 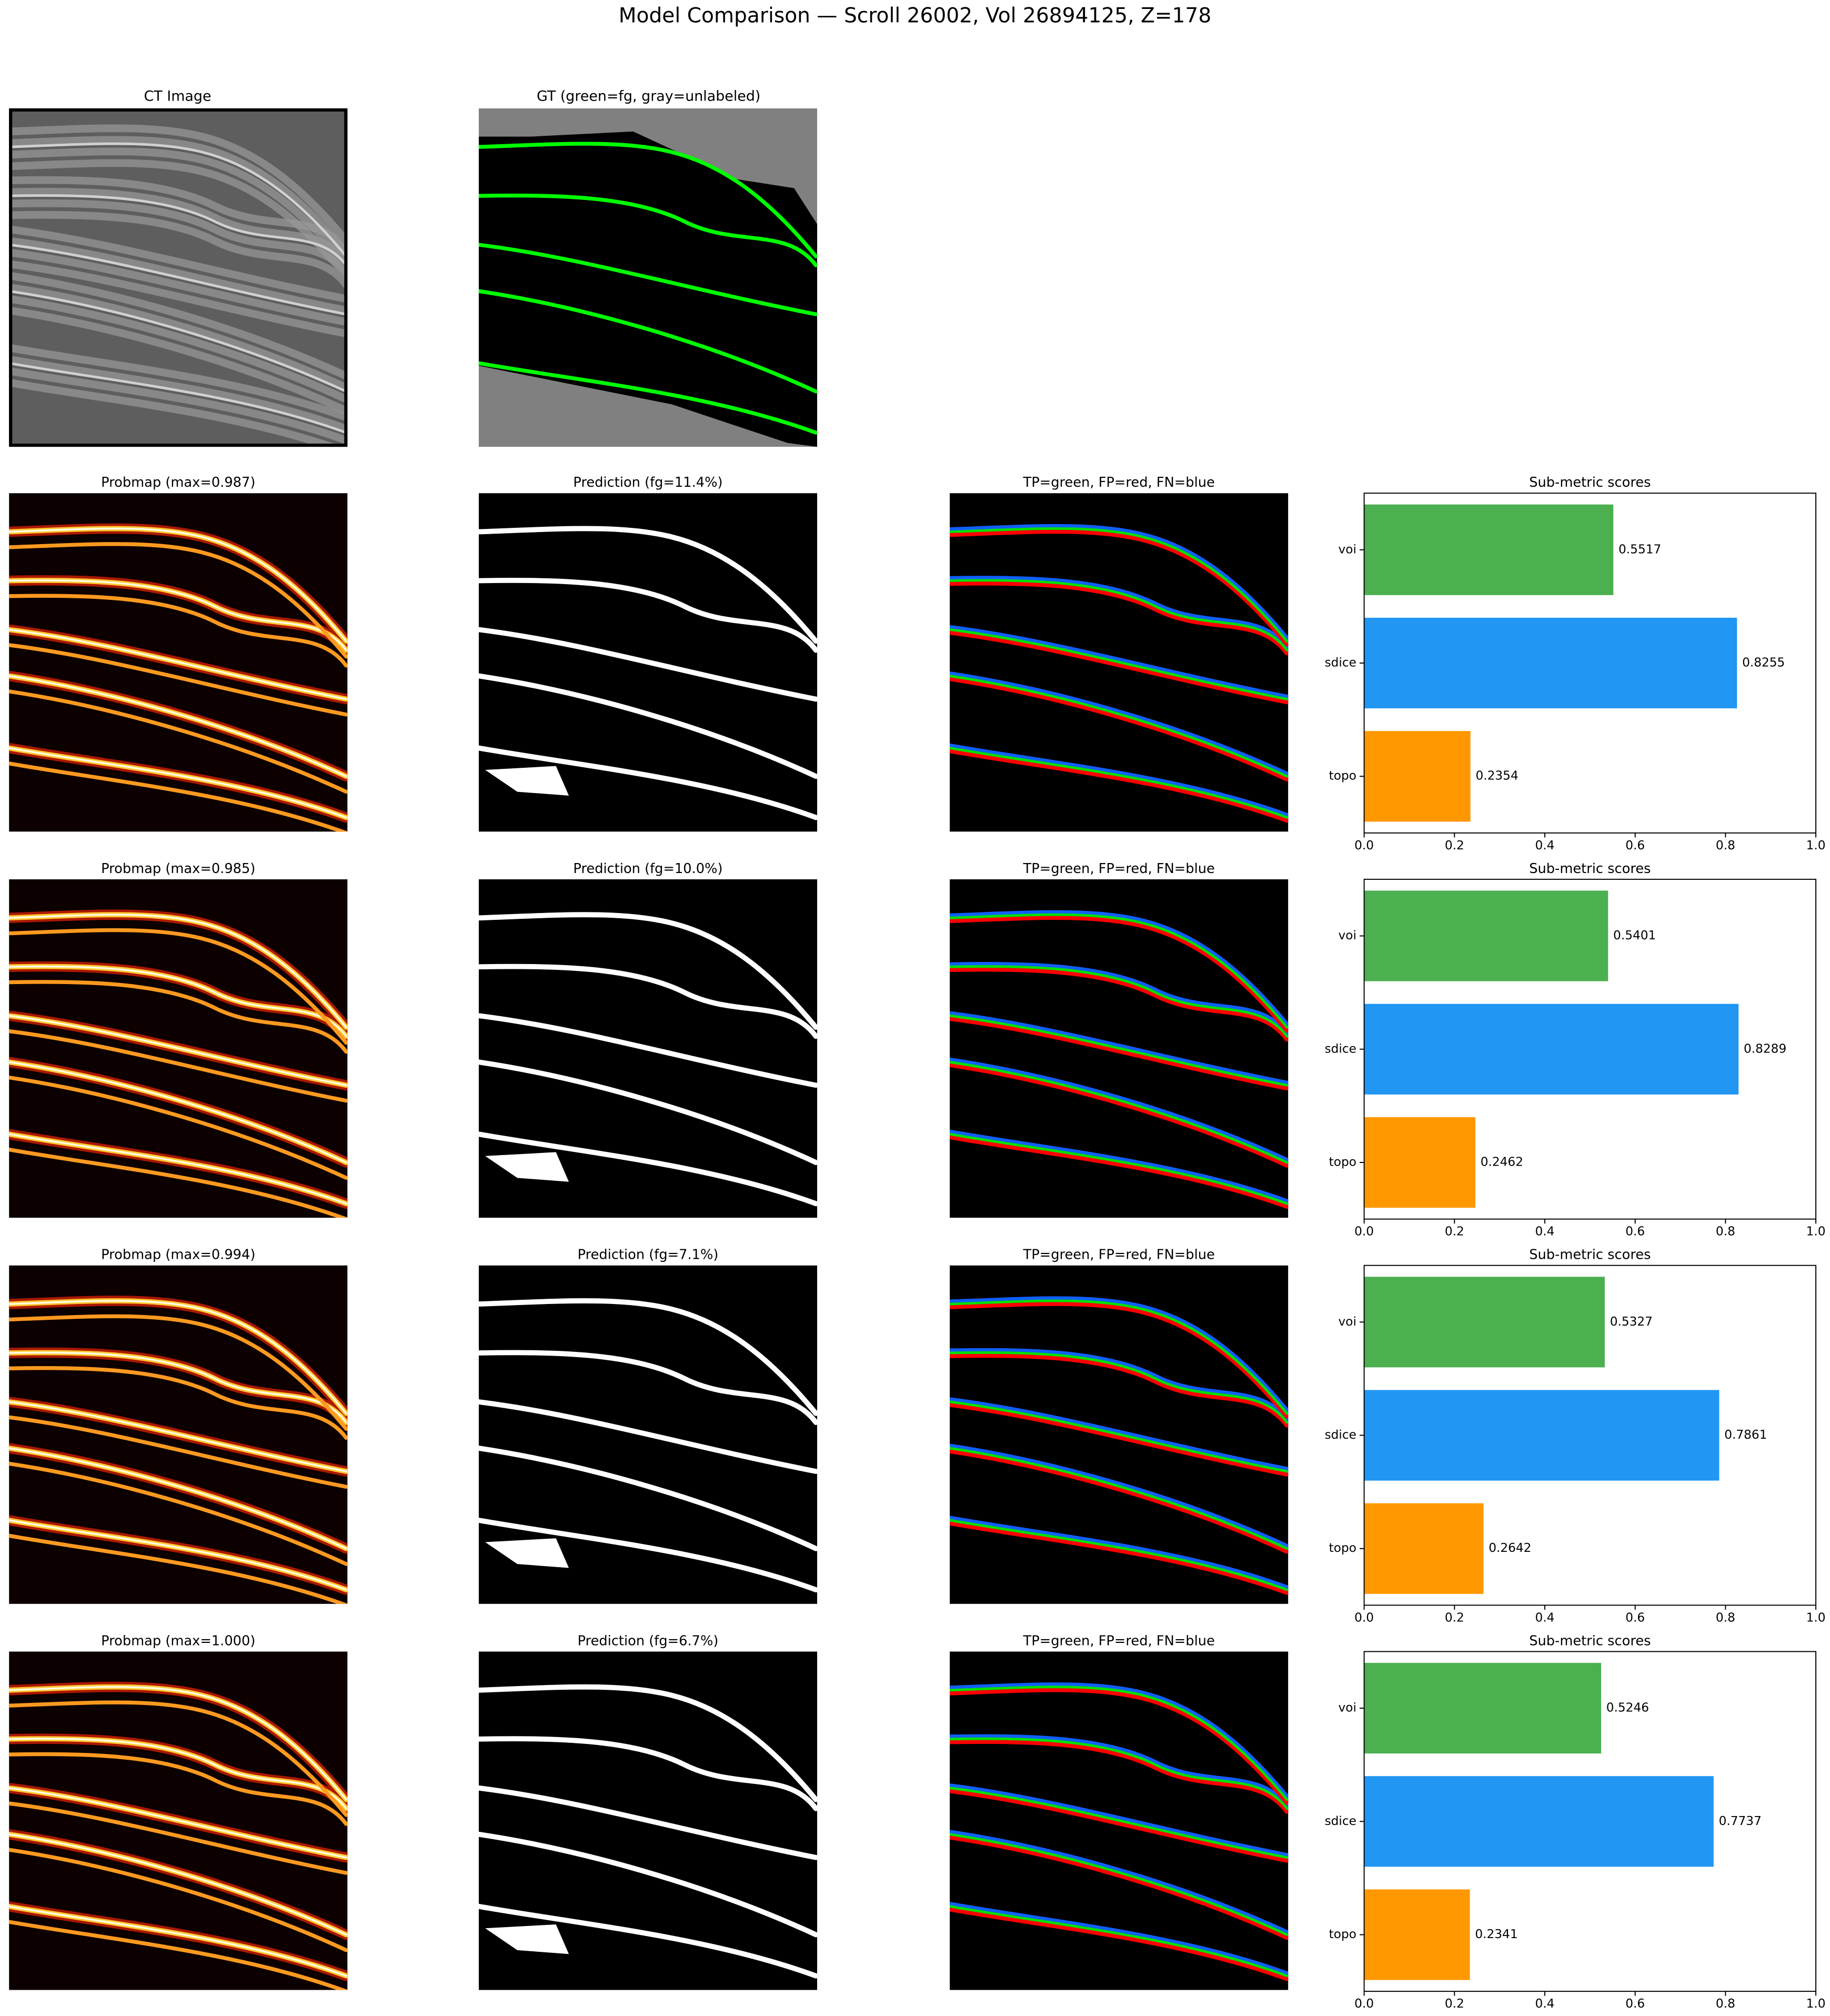 I want to click on value-label: 0.5327, so click(x=1631, y=1322).